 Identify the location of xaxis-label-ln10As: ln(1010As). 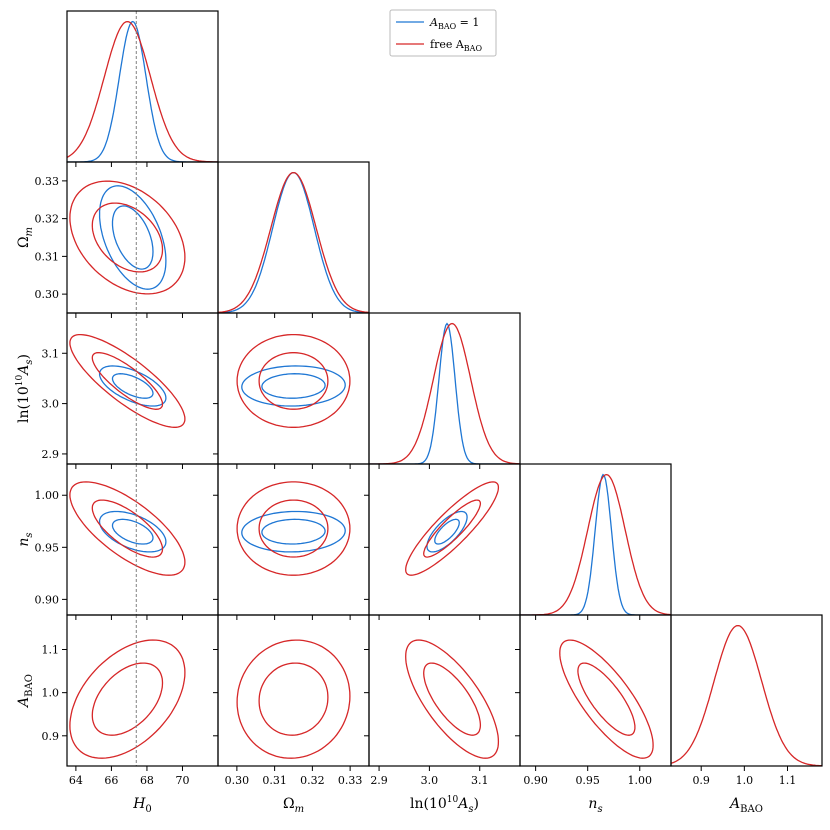
(444, 805).